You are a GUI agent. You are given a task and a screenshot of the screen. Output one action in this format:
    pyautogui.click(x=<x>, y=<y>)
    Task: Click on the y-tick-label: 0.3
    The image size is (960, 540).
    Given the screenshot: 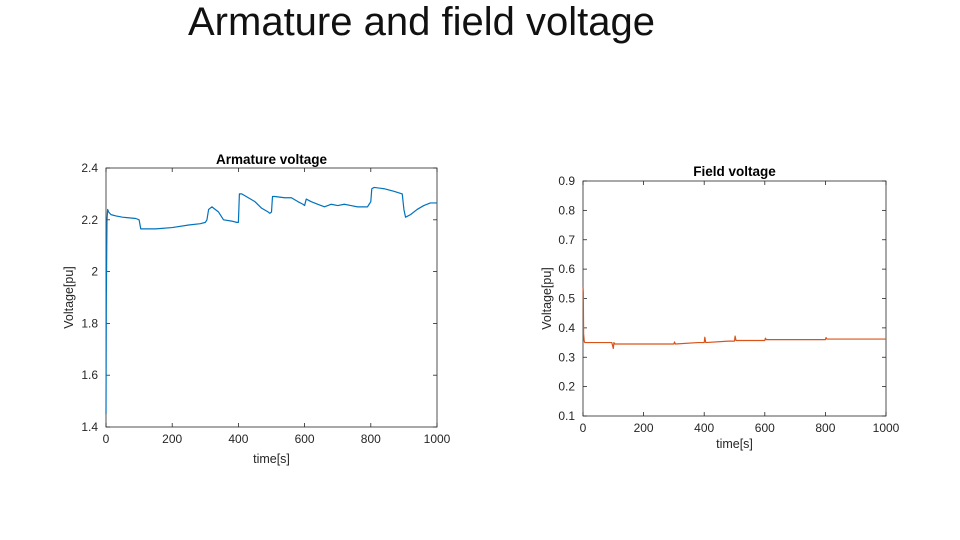 What is the action you would take?
    pyautogui.click(x=566, y=357)
    